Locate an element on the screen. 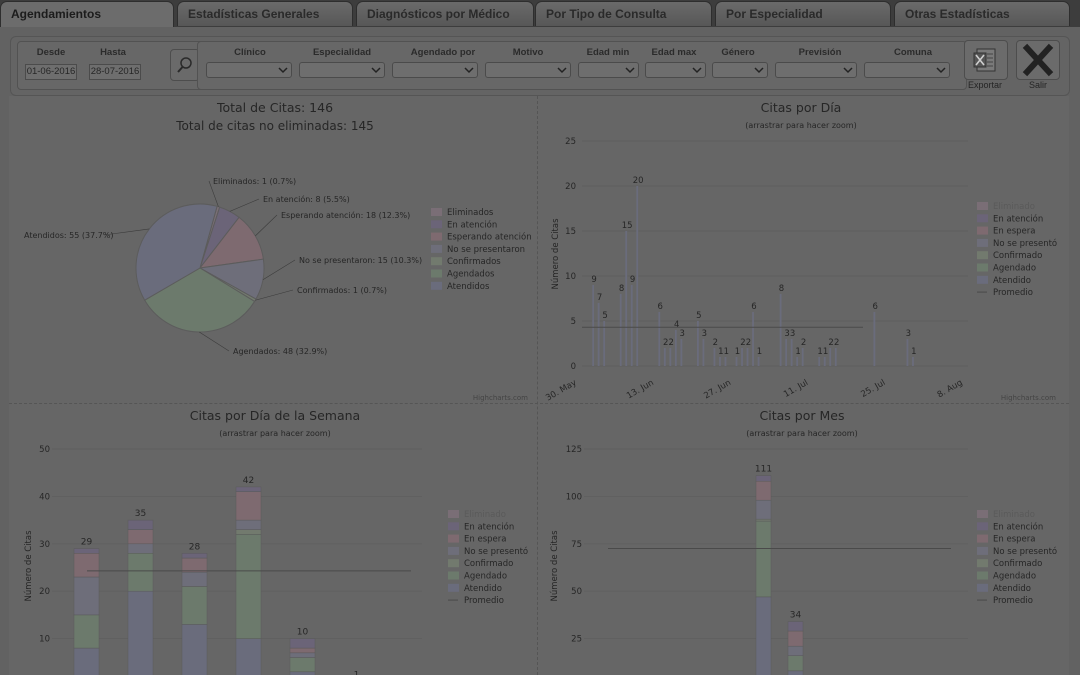 The width and height of the screenshot is (1080, 675). genero-select is located at coordinates (740, 70).